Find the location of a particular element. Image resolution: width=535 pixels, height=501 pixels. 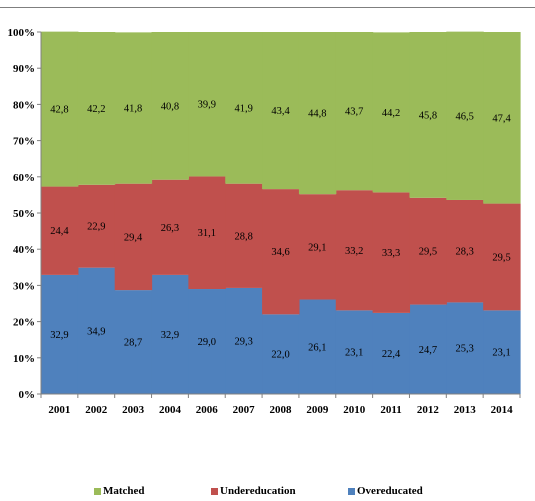

bar-segment-matched-2008 is located at coordinates (281, 111).